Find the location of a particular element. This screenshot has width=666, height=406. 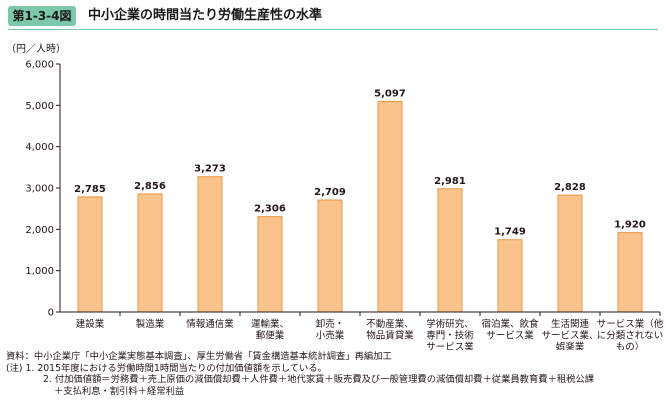

bar-value-label: 2,828 is located at coordinates (570, 187).